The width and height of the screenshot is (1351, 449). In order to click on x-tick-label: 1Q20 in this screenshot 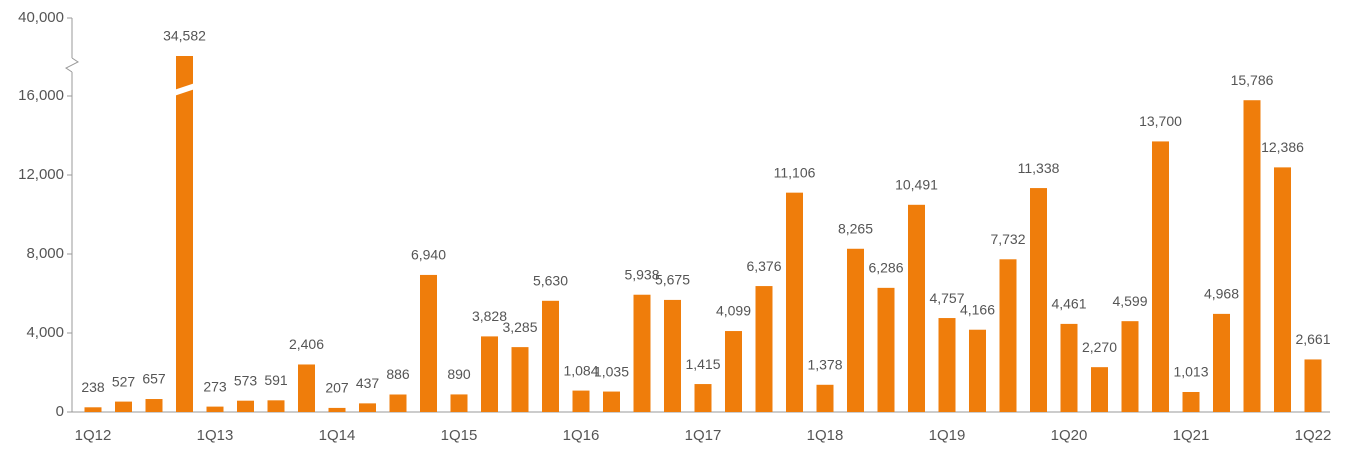, I will do `click(1069, 435)`.